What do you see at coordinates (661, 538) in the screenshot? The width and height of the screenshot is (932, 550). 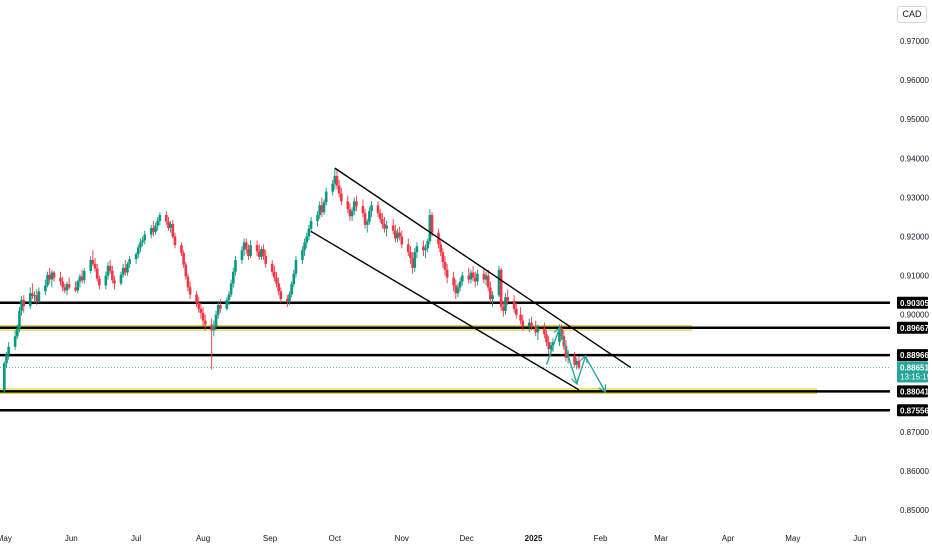 I see `x-tick-label: Mar` at bounding box center [661, 538].